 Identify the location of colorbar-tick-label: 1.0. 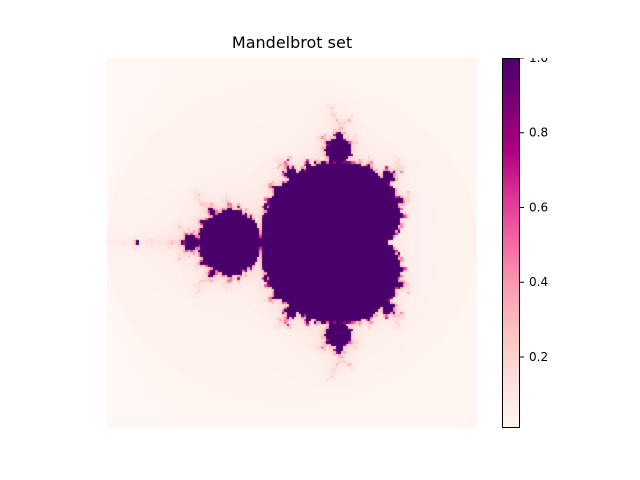
(538, 61).